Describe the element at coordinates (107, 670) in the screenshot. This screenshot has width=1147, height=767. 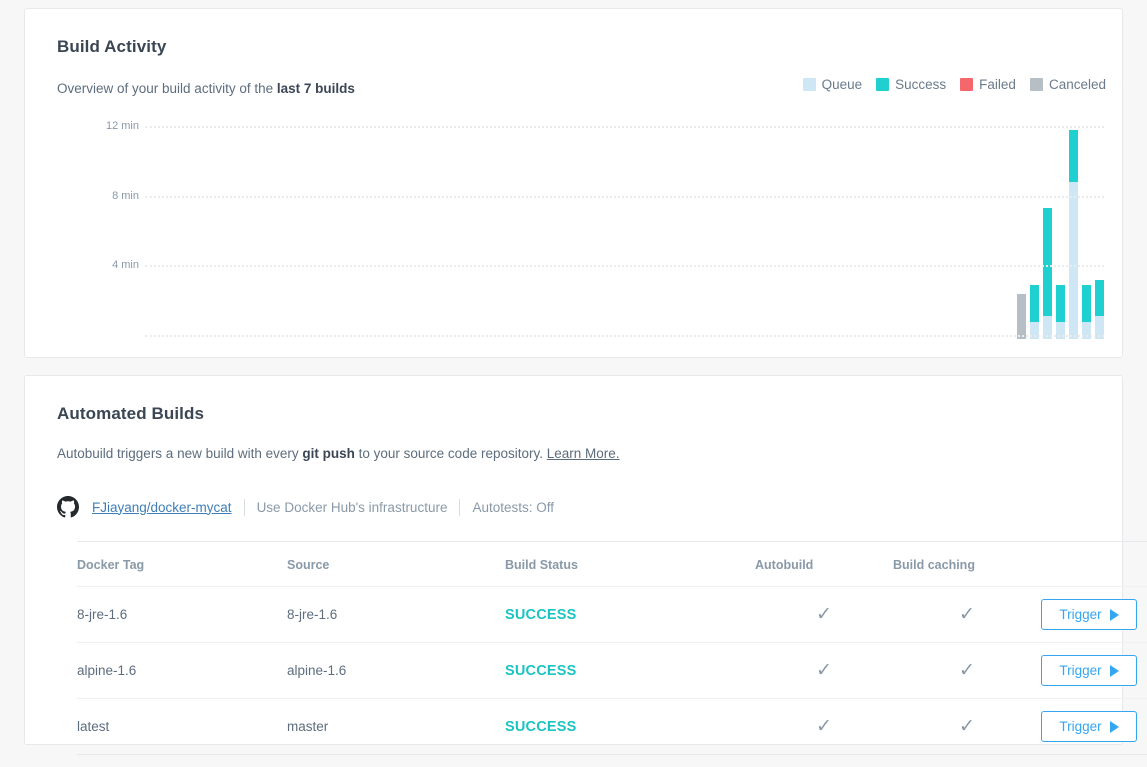
I see `cell-docker-tag-value: alpine-1.6` at that location.